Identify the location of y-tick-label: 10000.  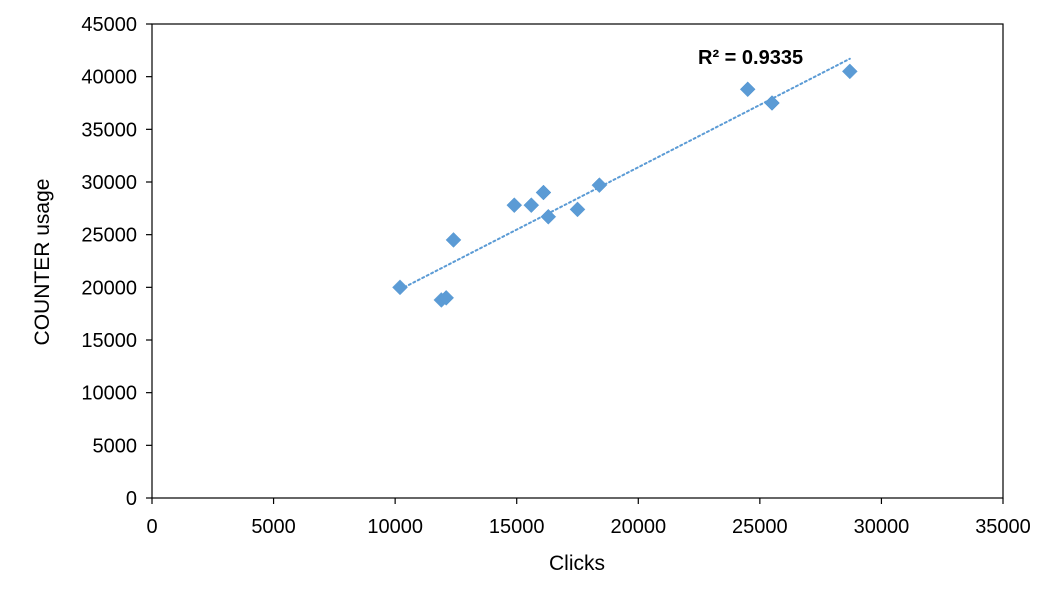
(109, 394).